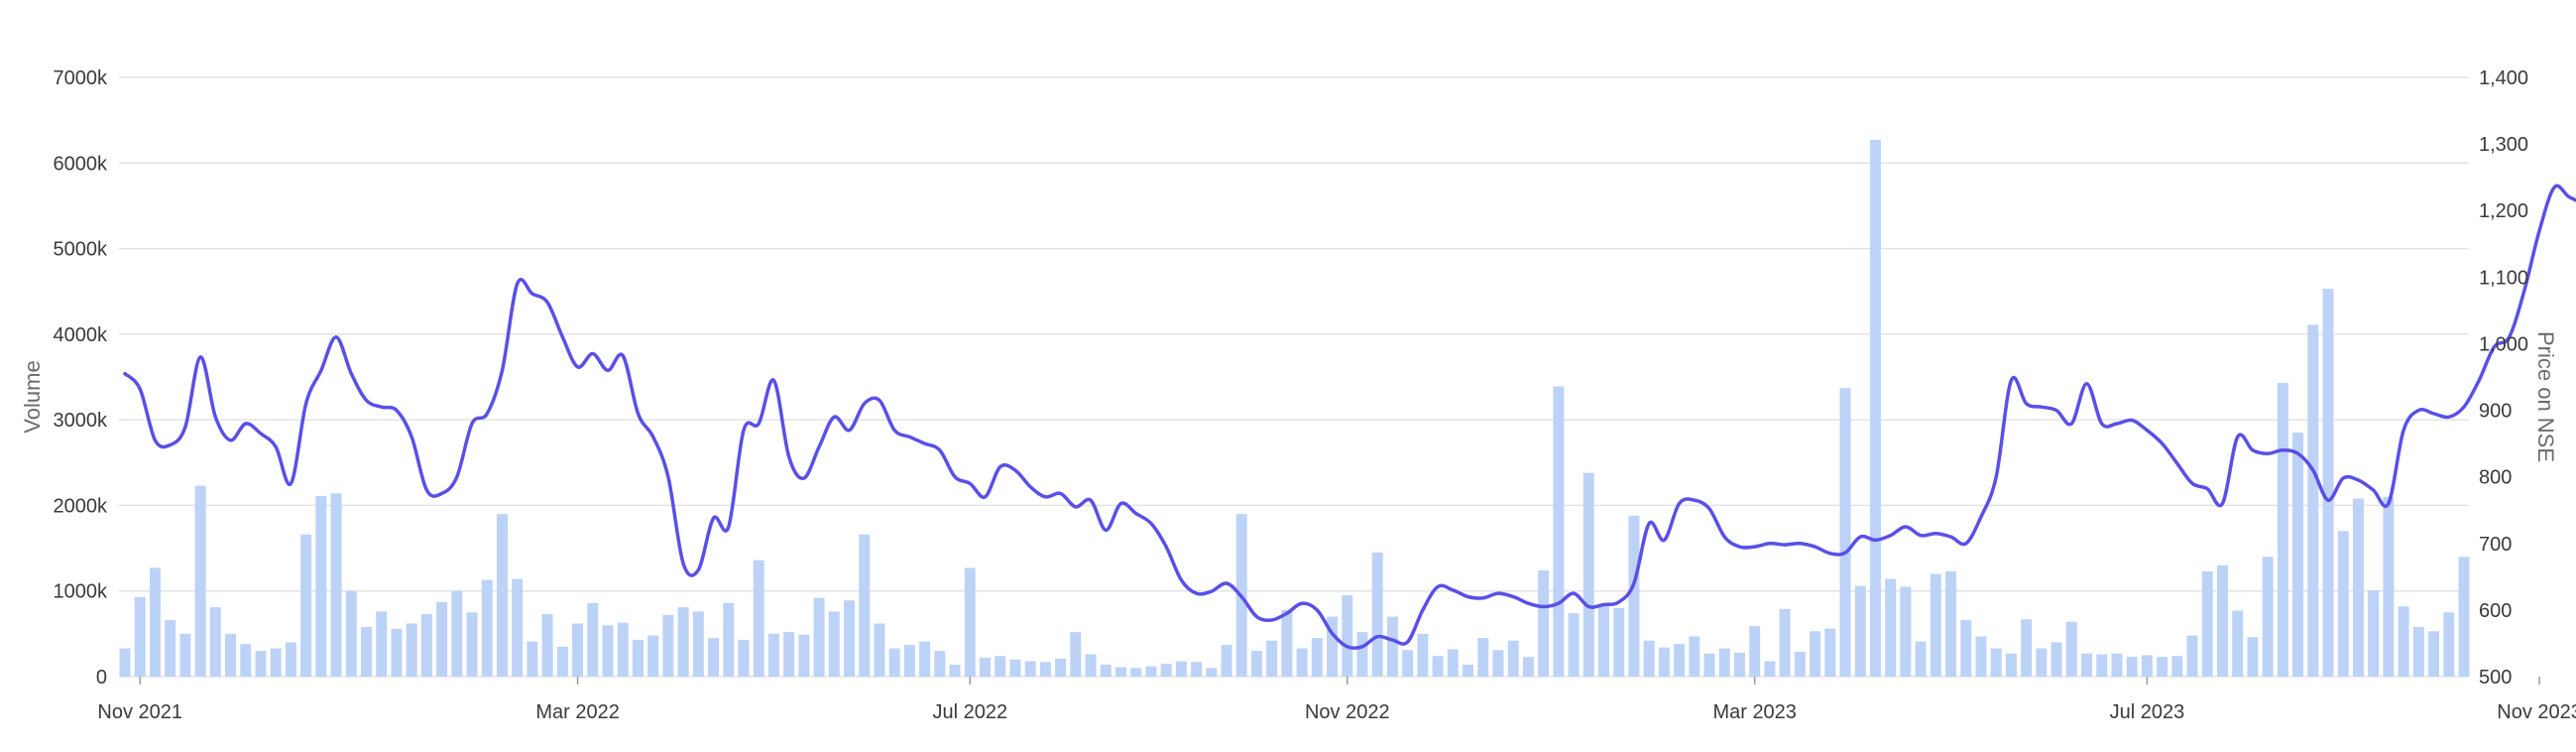 This screenshot has width=2576, height=752. I want to click on left-axis-ticks: 0 1000k 2000k 3000k 4000k 5000k 6000k 7000k, so click(81, 378).